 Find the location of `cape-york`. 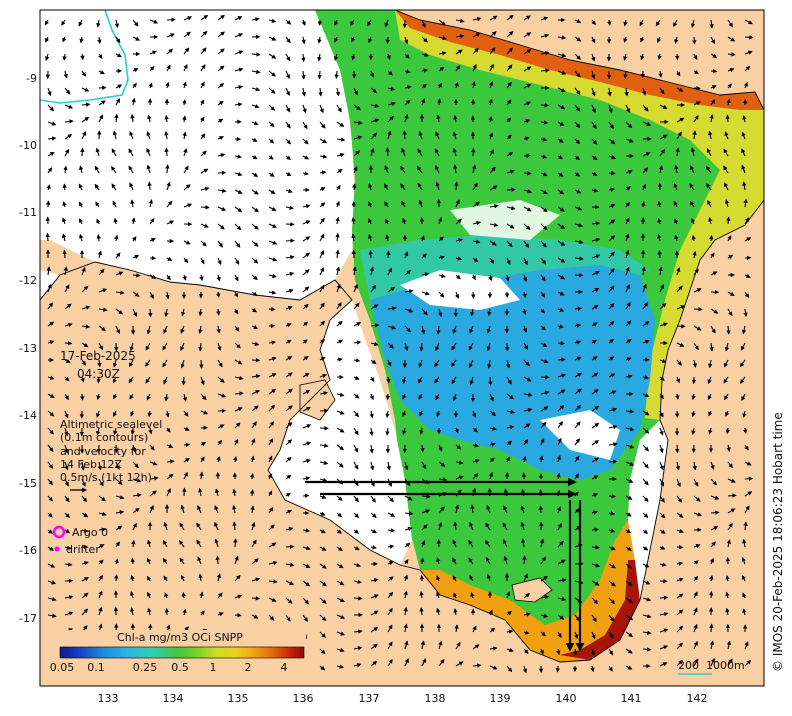

cape-york is located at coordinates (732, 231).